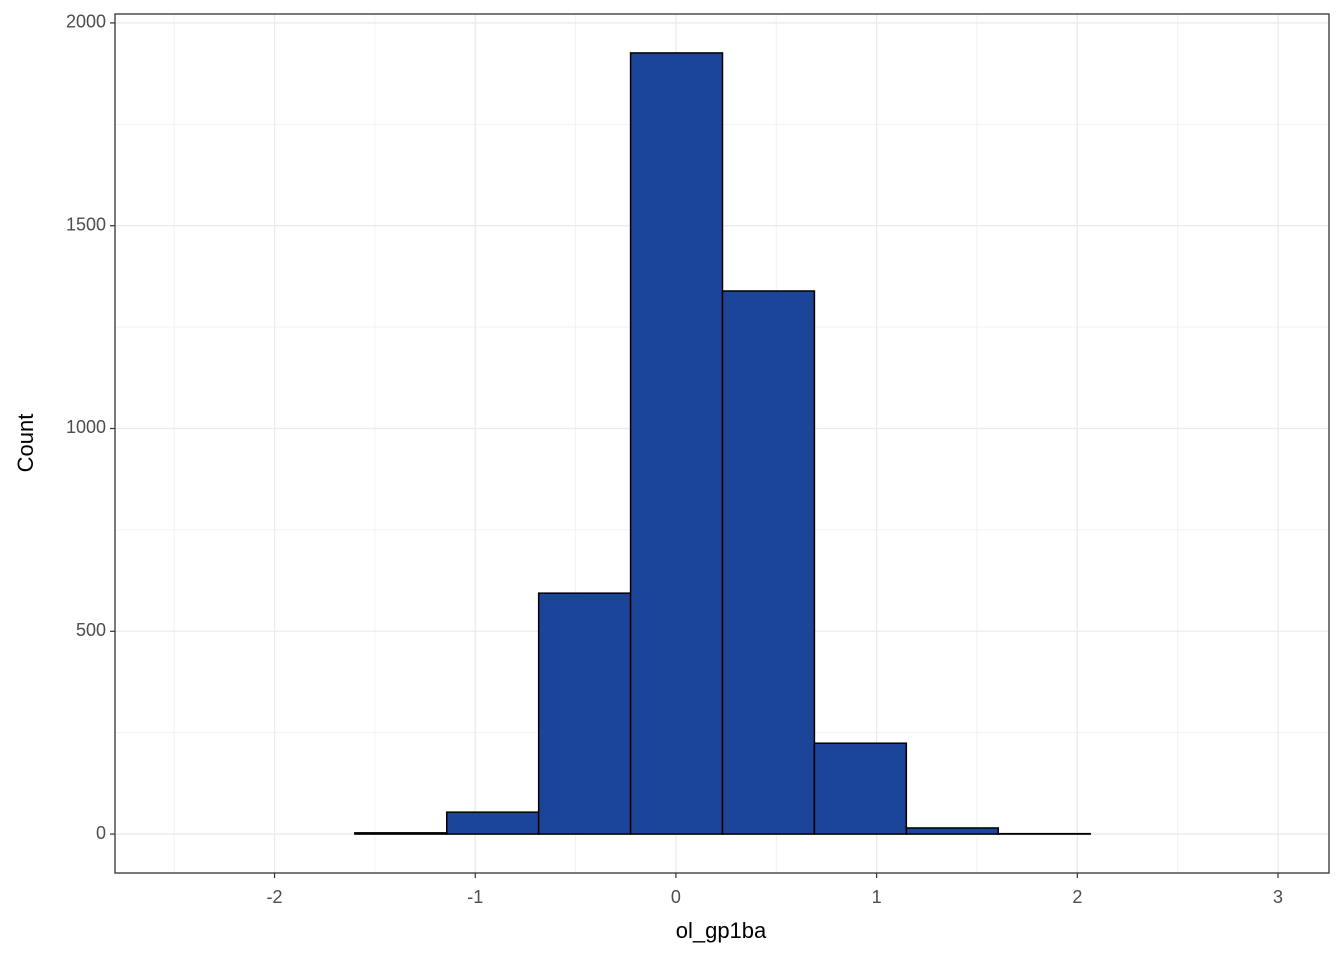  What do you see at coordinates (91, 630) in the screenshot?
I see `y-tick-label: 500` at bounding box center [91, 630].